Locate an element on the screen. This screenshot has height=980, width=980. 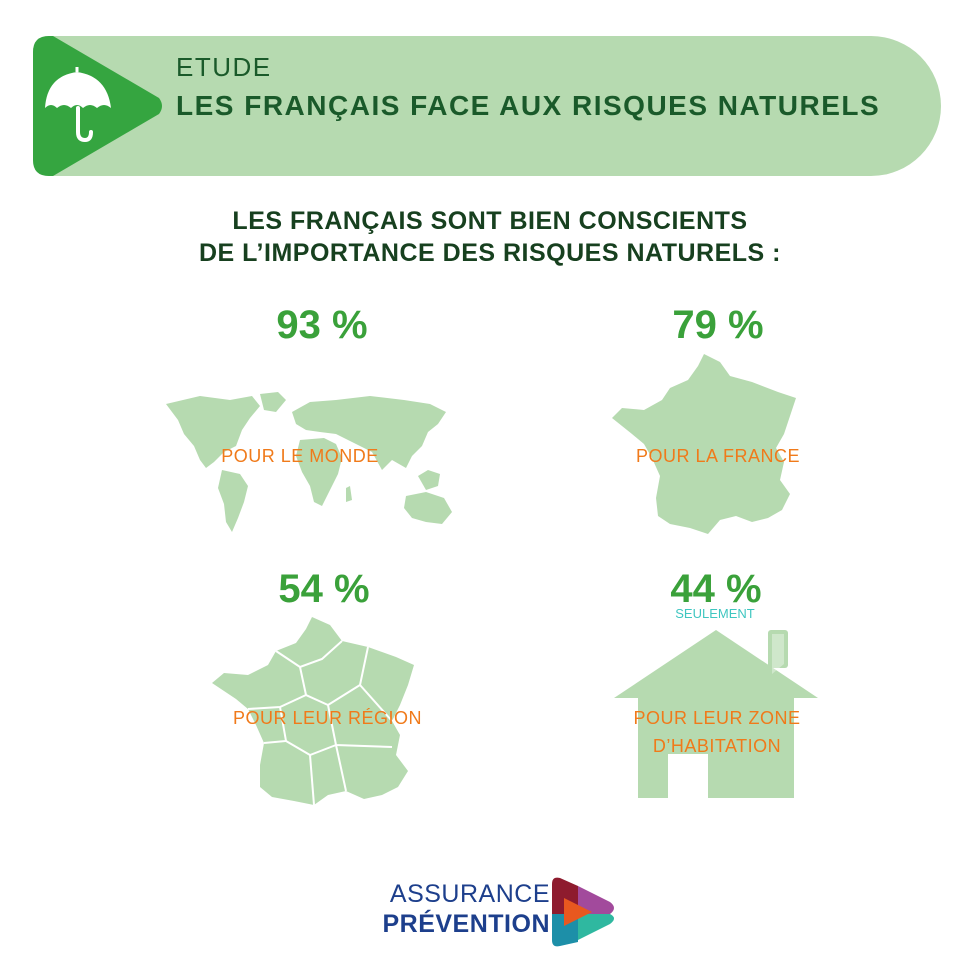
stat-home-label-line1: POUR LEUR ZONE is located at coordinates (717, 718).